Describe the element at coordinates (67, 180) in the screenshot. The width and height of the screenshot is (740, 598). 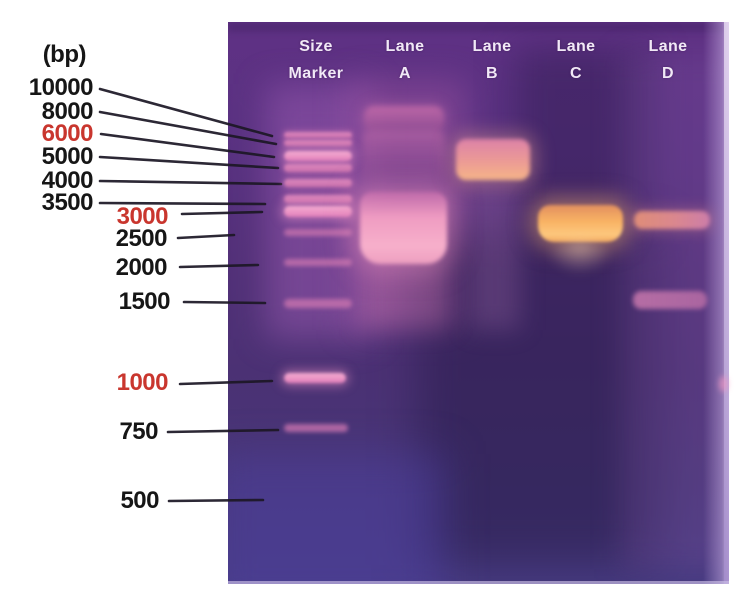
I see `bp-size-label: 4000` at that location.